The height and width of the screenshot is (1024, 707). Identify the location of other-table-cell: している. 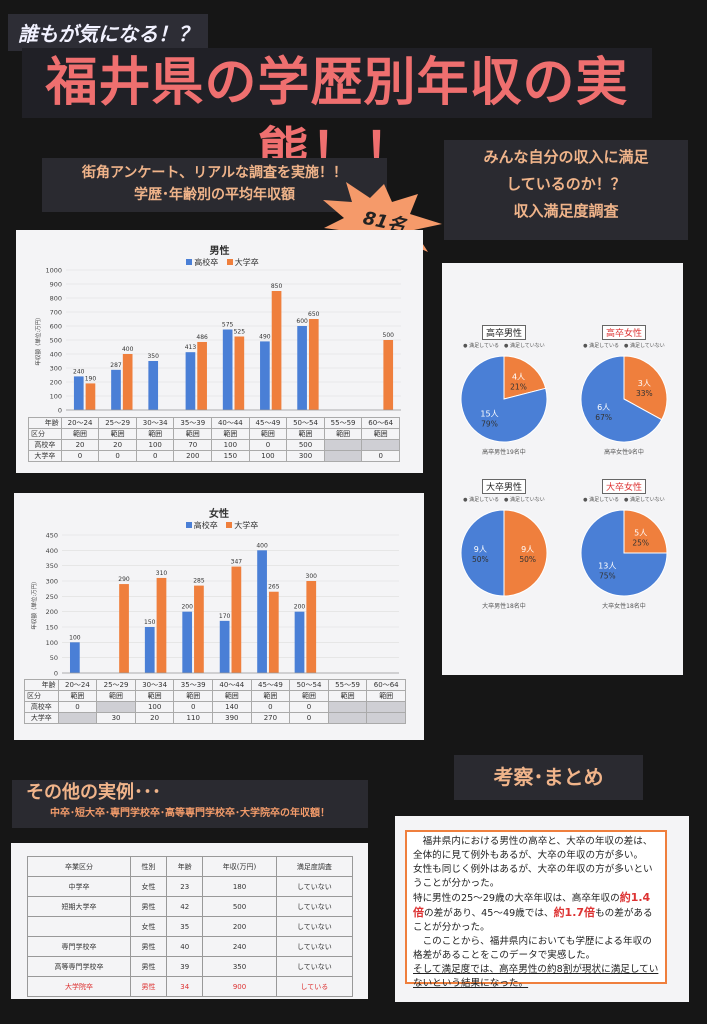
(314, 986).